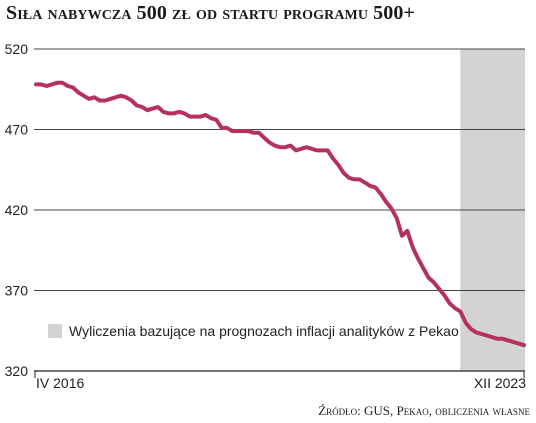 The image size is (536, 423). I want to click on y-tick-label: 370, so click(17, 291).